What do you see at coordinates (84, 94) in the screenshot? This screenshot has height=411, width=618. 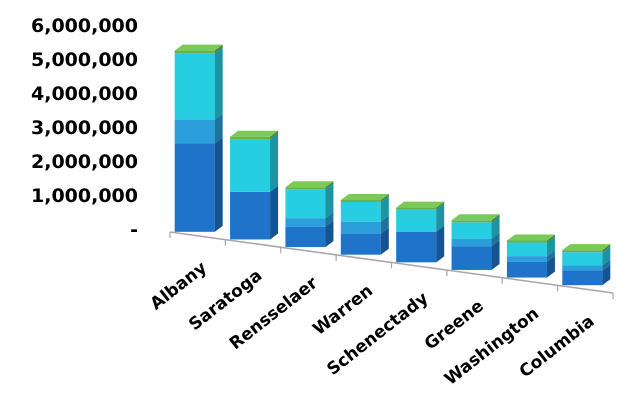 I see `y-tick-label: 4,000,000` at bounding box center [84, 94].